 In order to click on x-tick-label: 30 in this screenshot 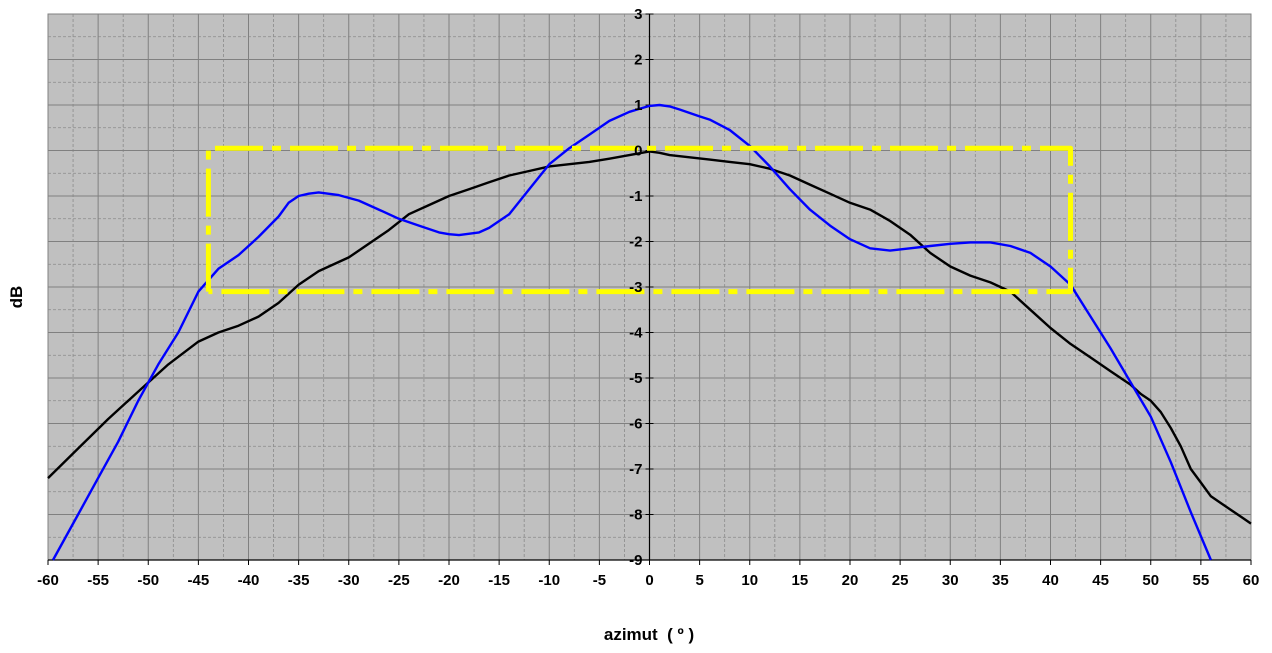, I will do `click(950, 580)`.